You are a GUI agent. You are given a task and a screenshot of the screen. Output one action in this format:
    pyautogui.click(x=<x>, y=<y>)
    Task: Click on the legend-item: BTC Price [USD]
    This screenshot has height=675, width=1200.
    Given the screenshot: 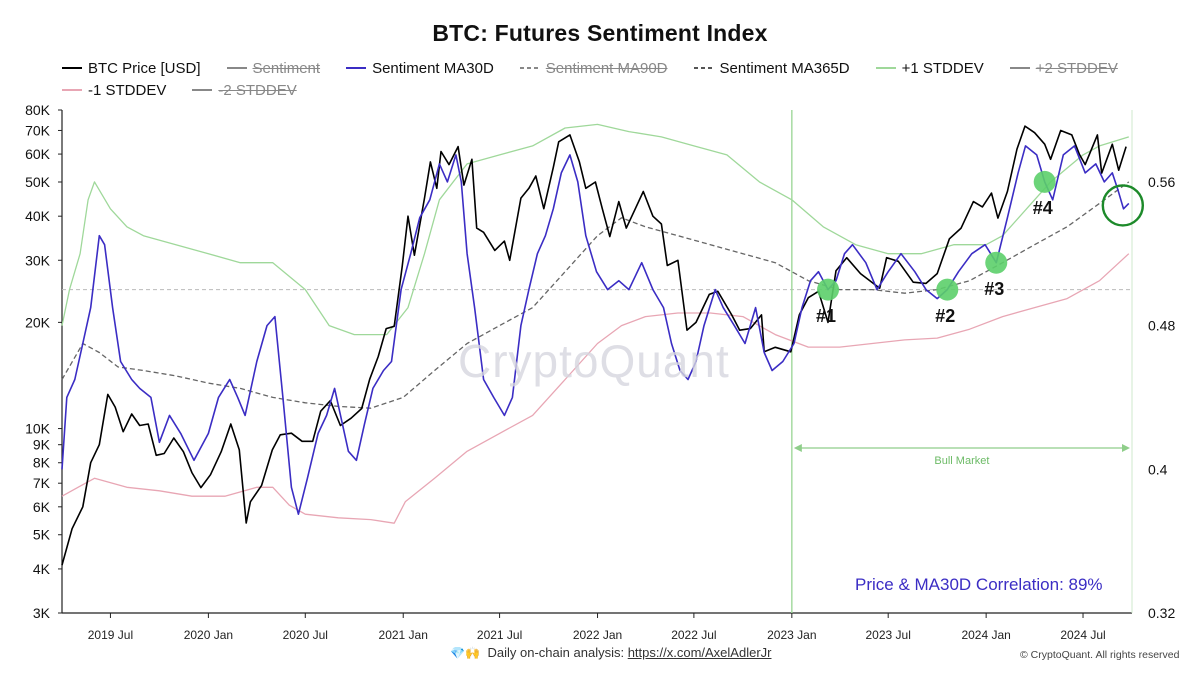 What is the action you would take?
    pyautogui.click(x=131, y=68)
    